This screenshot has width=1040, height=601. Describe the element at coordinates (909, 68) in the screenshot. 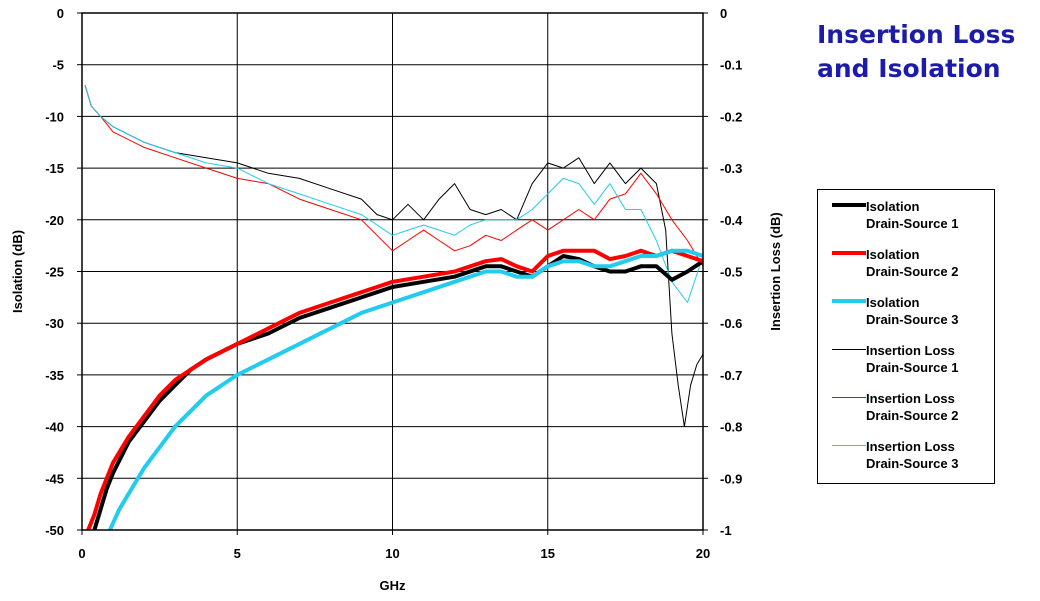

I see `chart-title-line-2: and Isolation` at that location.